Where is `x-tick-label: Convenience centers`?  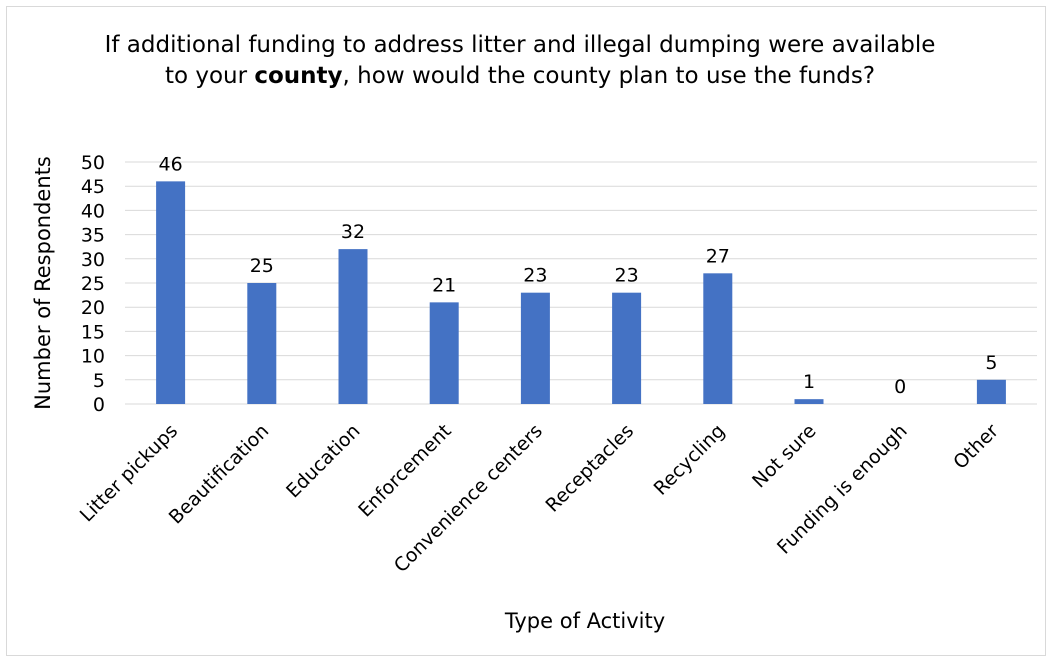 x-tick-label: Convenience centers is located at coordinates (468, 498).